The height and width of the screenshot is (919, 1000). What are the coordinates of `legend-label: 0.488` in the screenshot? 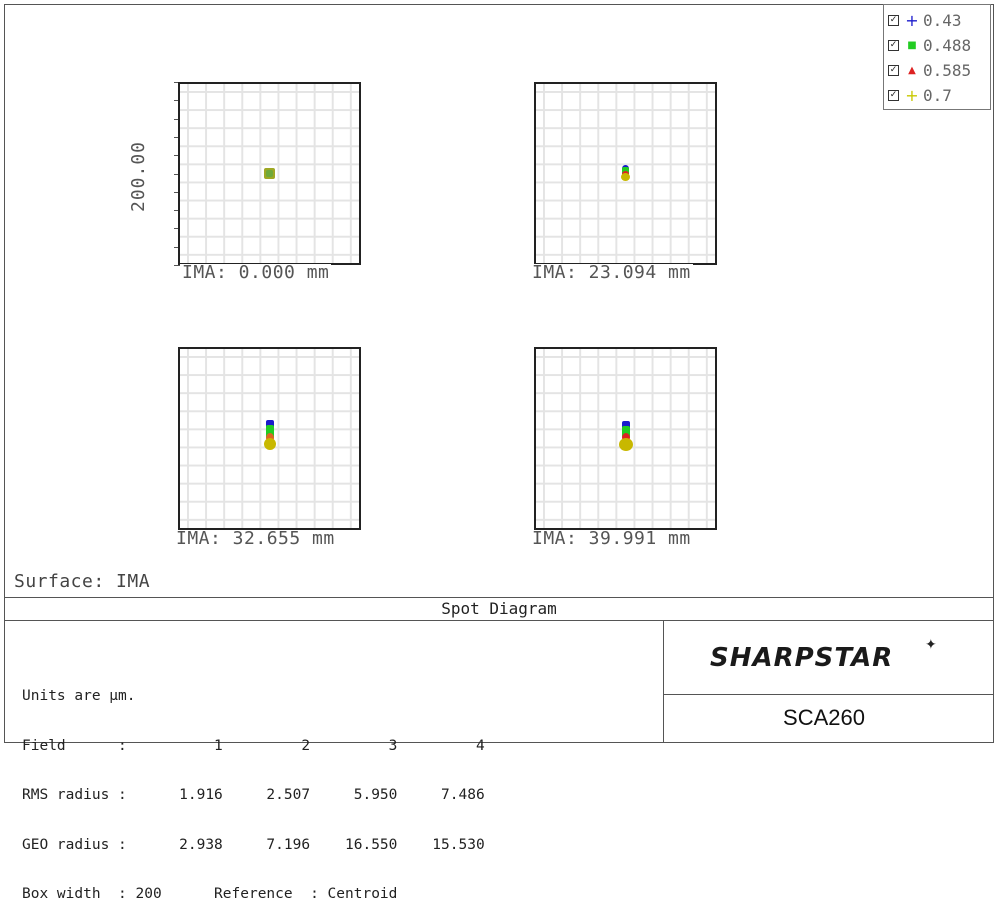 It's located at (947, 45).